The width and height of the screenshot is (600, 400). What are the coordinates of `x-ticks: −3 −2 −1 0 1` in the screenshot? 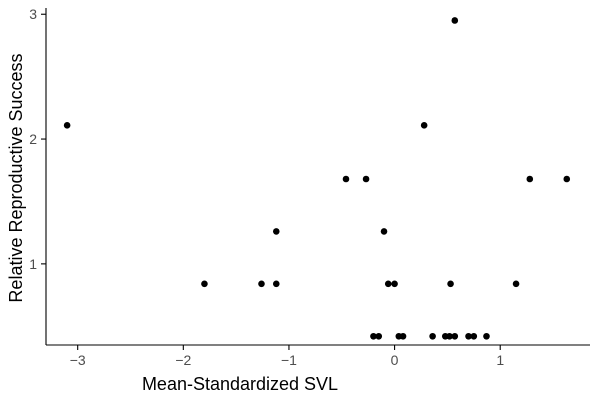 It's located at (287, 356).